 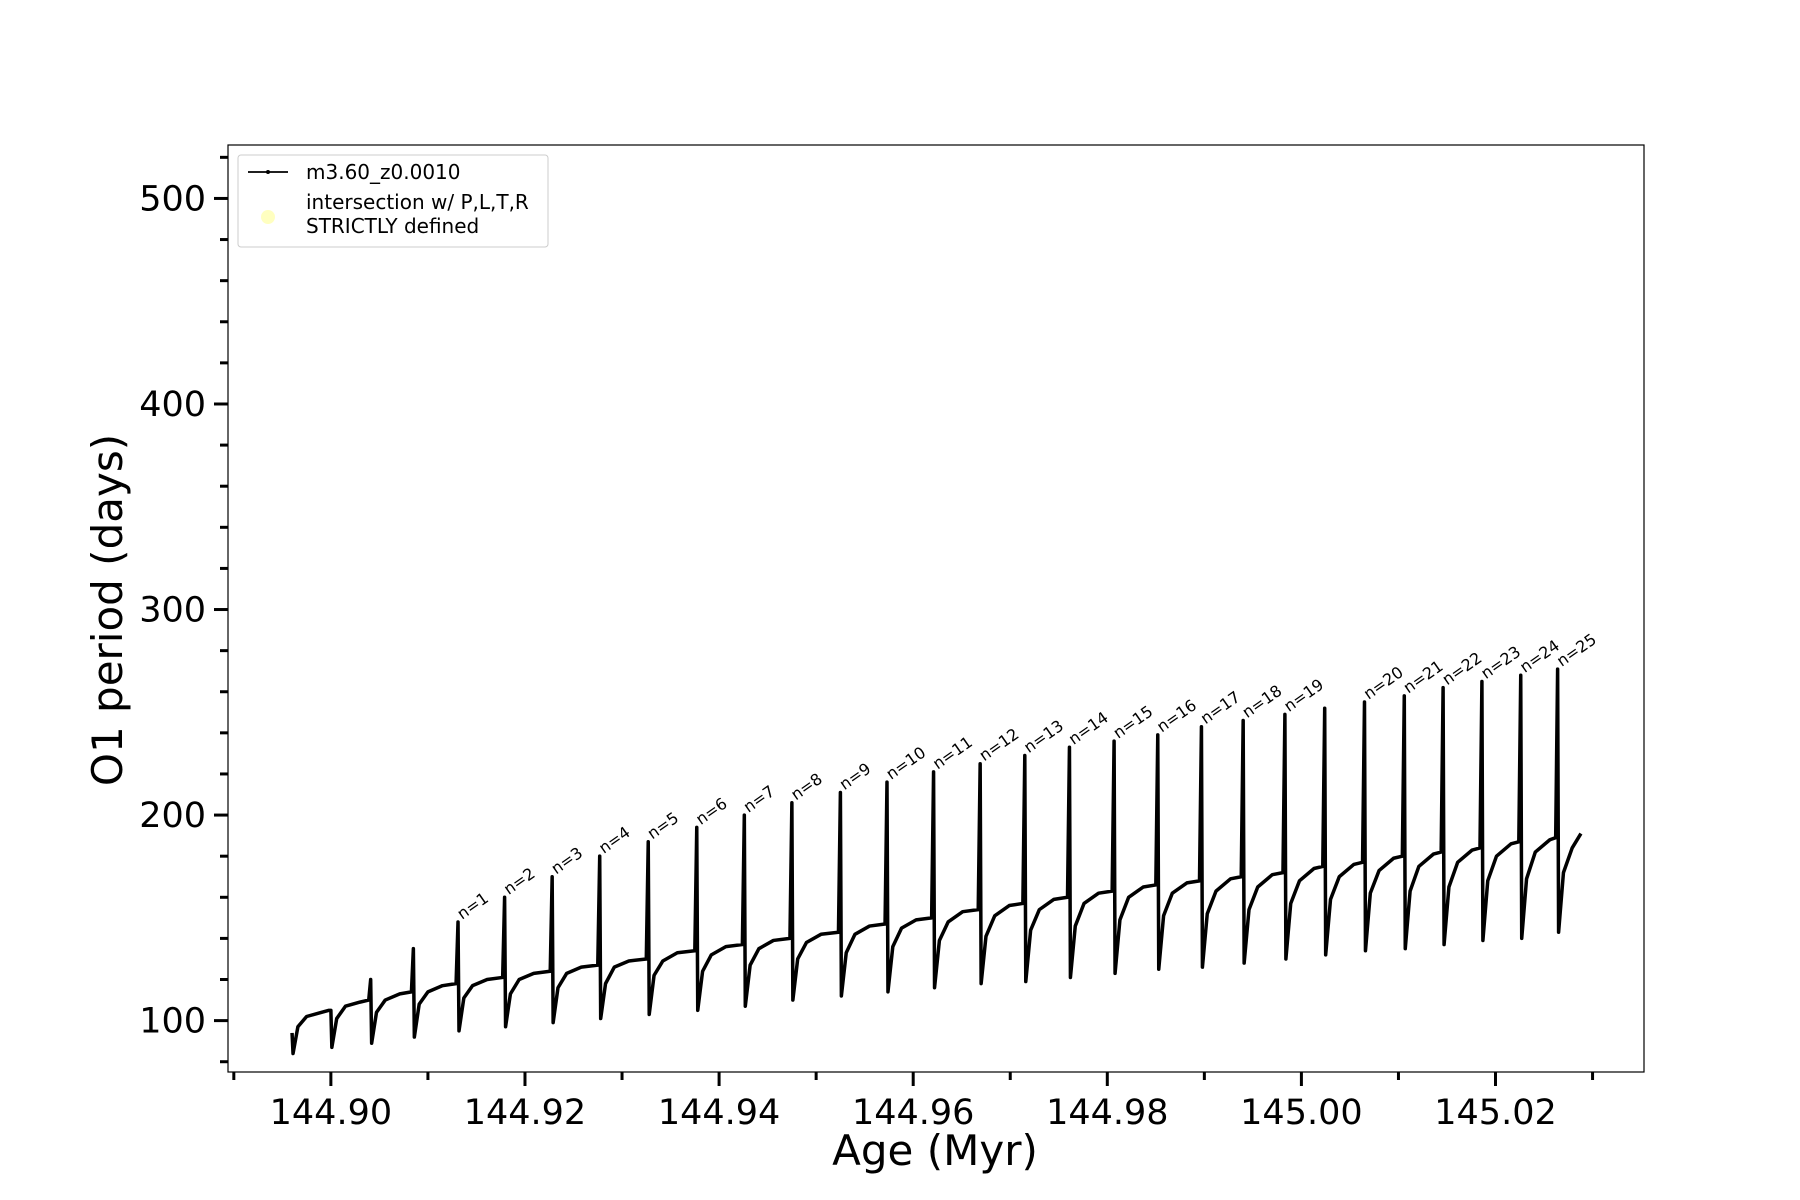 What do you see at coordinates (1495, 1113) in the screenshot?
I see `x-tick-label: 145.02` at bounding box center [1495, 1113].